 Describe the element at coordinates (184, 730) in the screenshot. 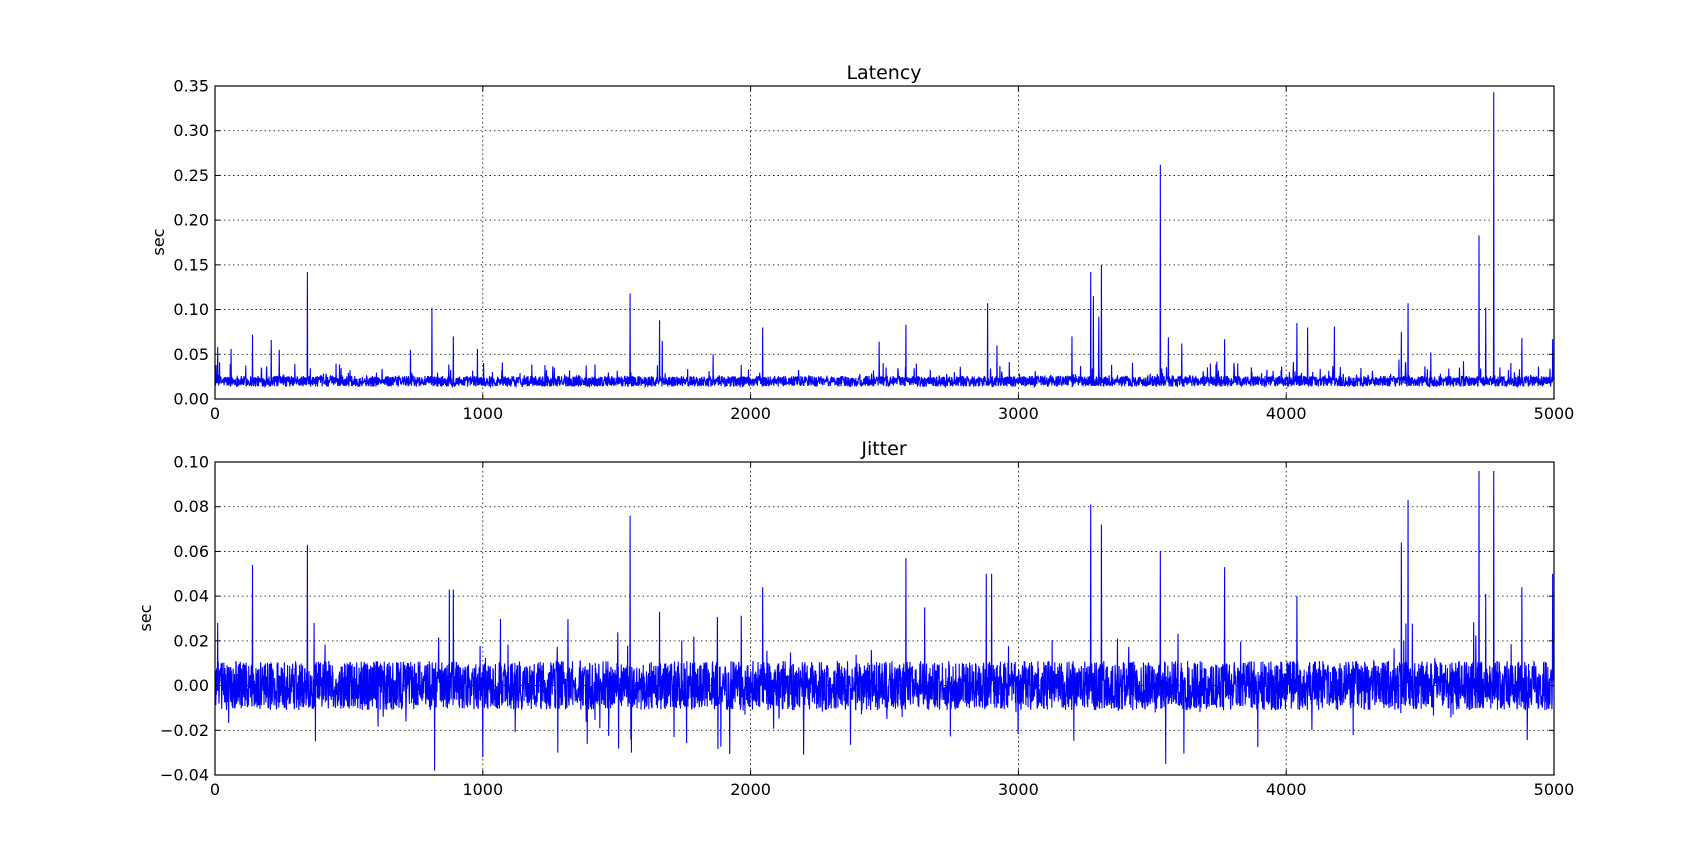

I see `jitter-y-tick-label: −0.02` at that location.